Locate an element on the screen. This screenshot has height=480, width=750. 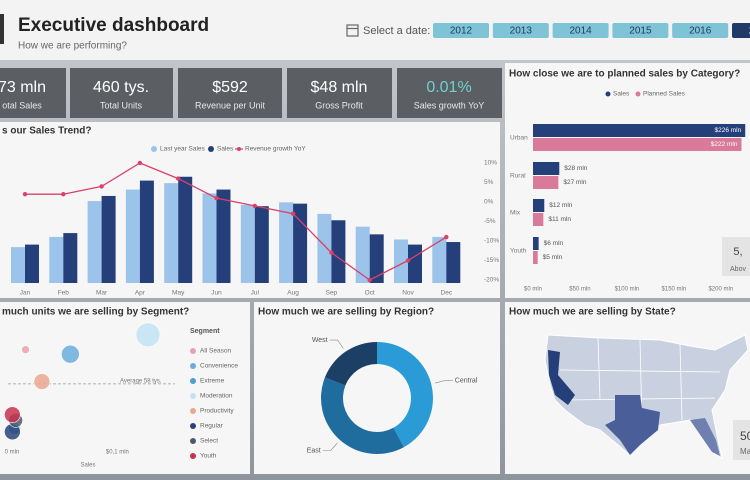
x-tick-label: $0 mln is located at coordinates (533, 290).